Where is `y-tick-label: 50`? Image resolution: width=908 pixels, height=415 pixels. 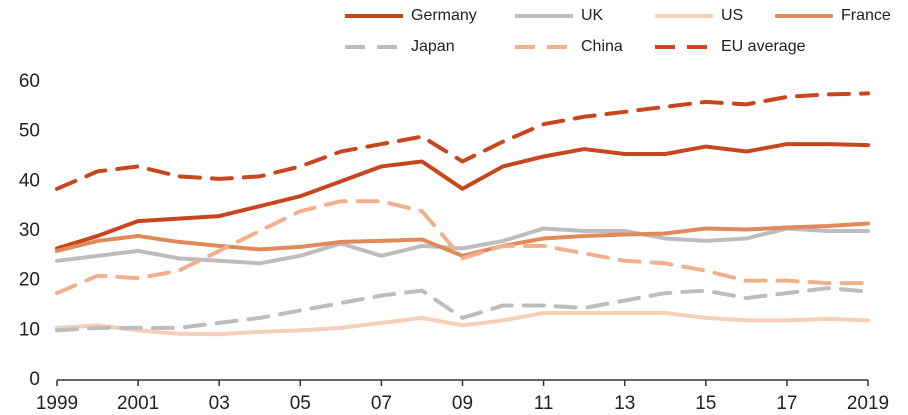
y-tick-label: 50 is located at coordinates (29, 131).